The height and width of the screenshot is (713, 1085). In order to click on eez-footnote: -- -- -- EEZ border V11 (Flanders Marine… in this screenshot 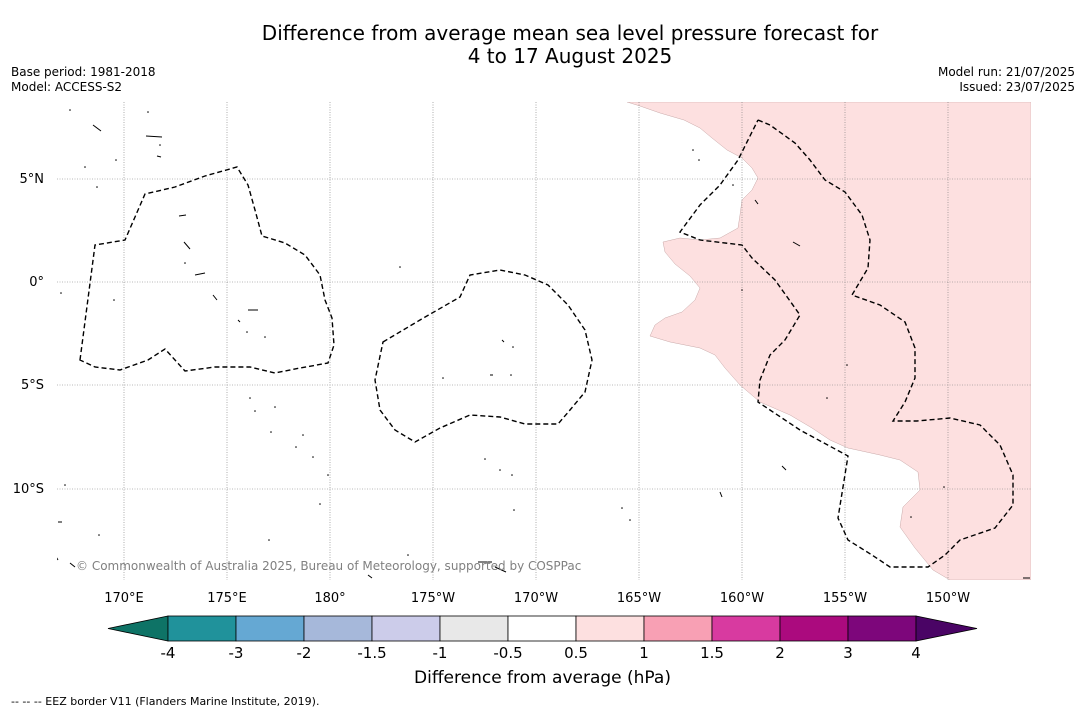, I will do `click(165, 701)`.